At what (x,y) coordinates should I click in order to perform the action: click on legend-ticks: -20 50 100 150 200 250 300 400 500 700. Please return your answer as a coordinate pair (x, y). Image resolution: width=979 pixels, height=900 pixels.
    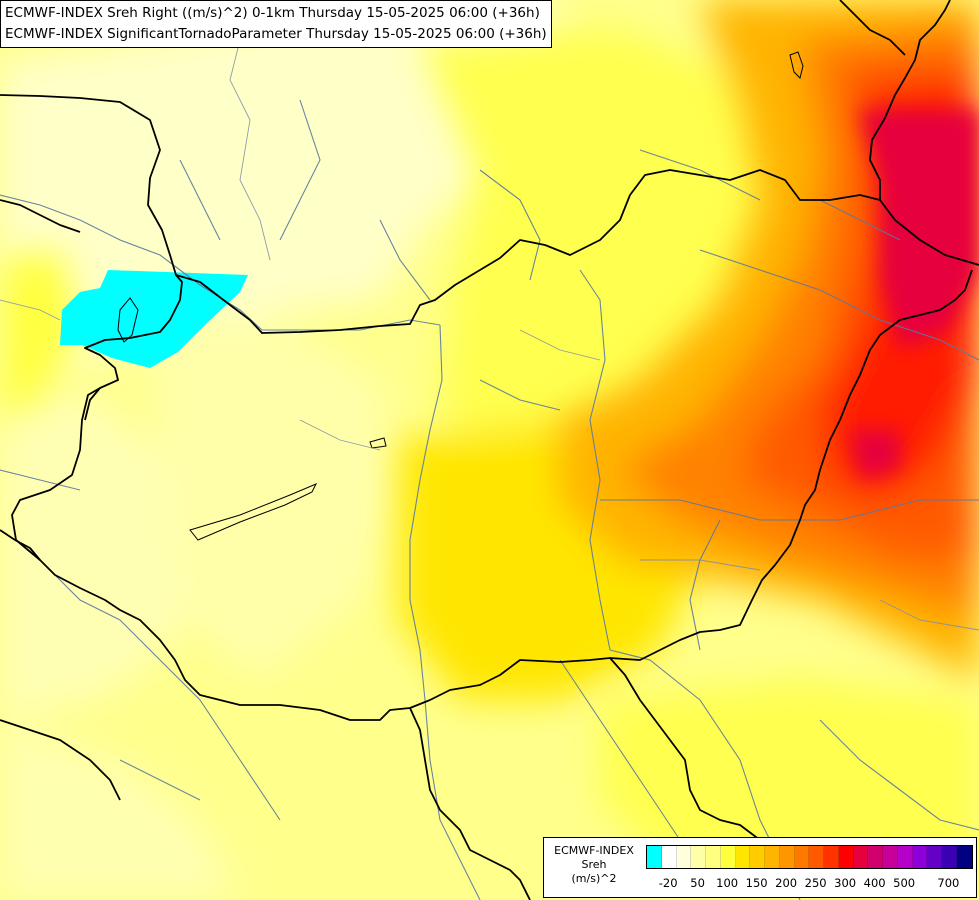
    Looking at the image, I should click on (808, 884).